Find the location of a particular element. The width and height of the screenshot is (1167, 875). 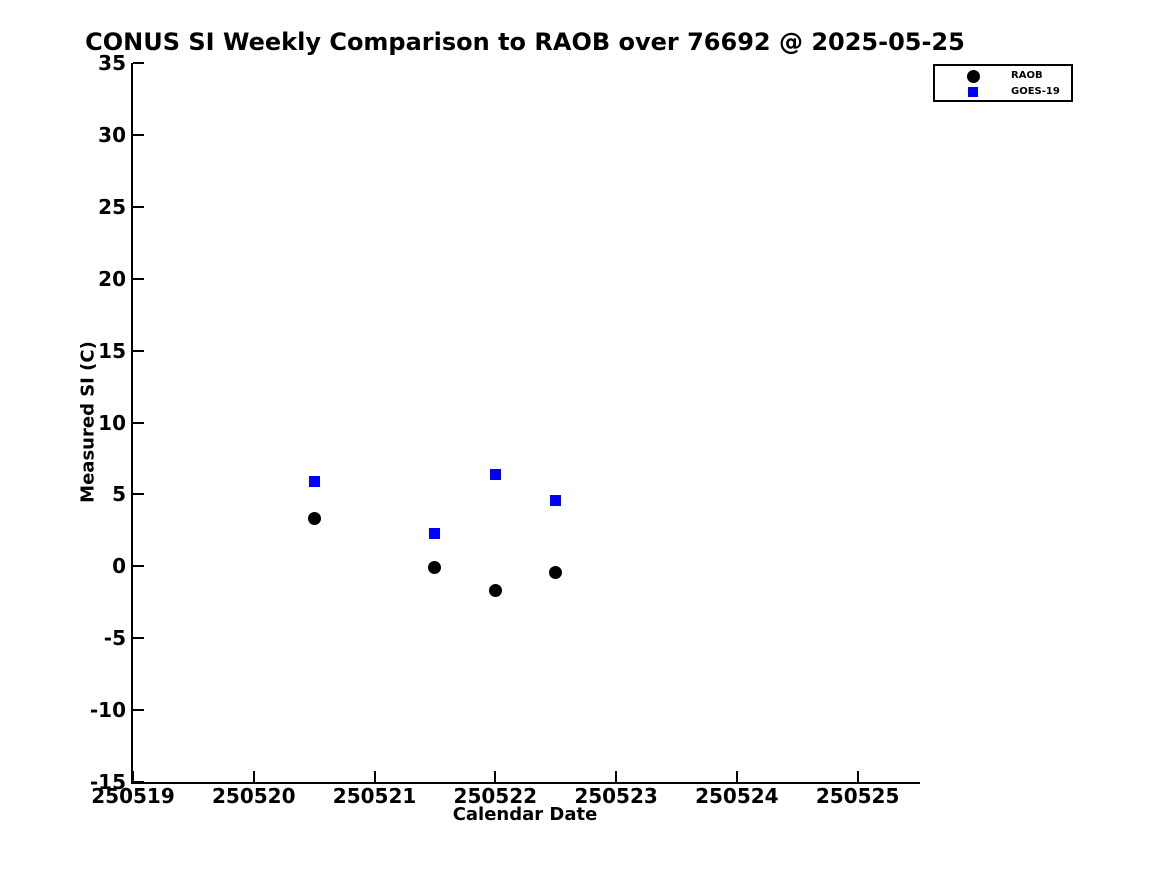

y-tick-label: 5 is located at coordinates (119, 494).